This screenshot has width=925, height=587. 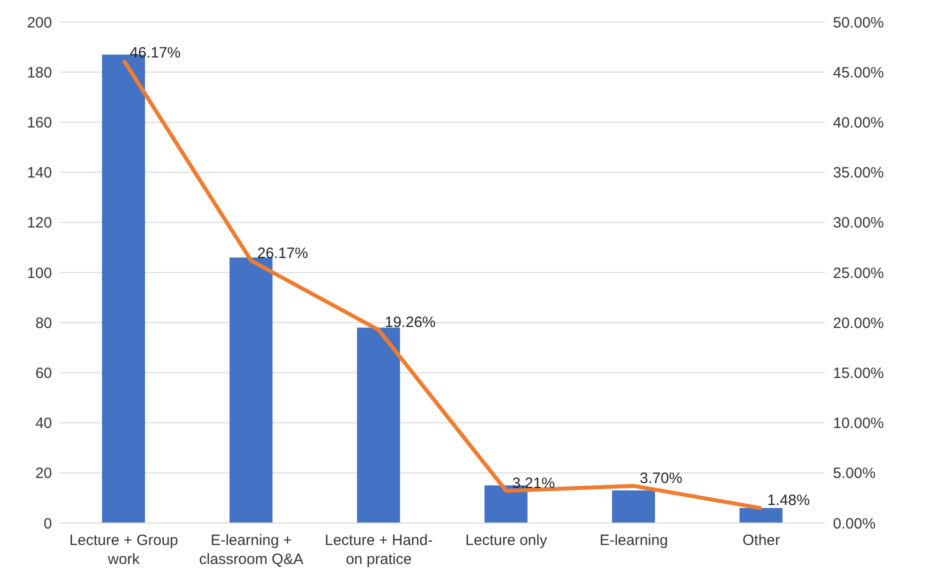 What do you see at coordinates (854, 523) in the screenshot?
I see `y2-tick-label: 0.00%` at bounding box center [854, 523].